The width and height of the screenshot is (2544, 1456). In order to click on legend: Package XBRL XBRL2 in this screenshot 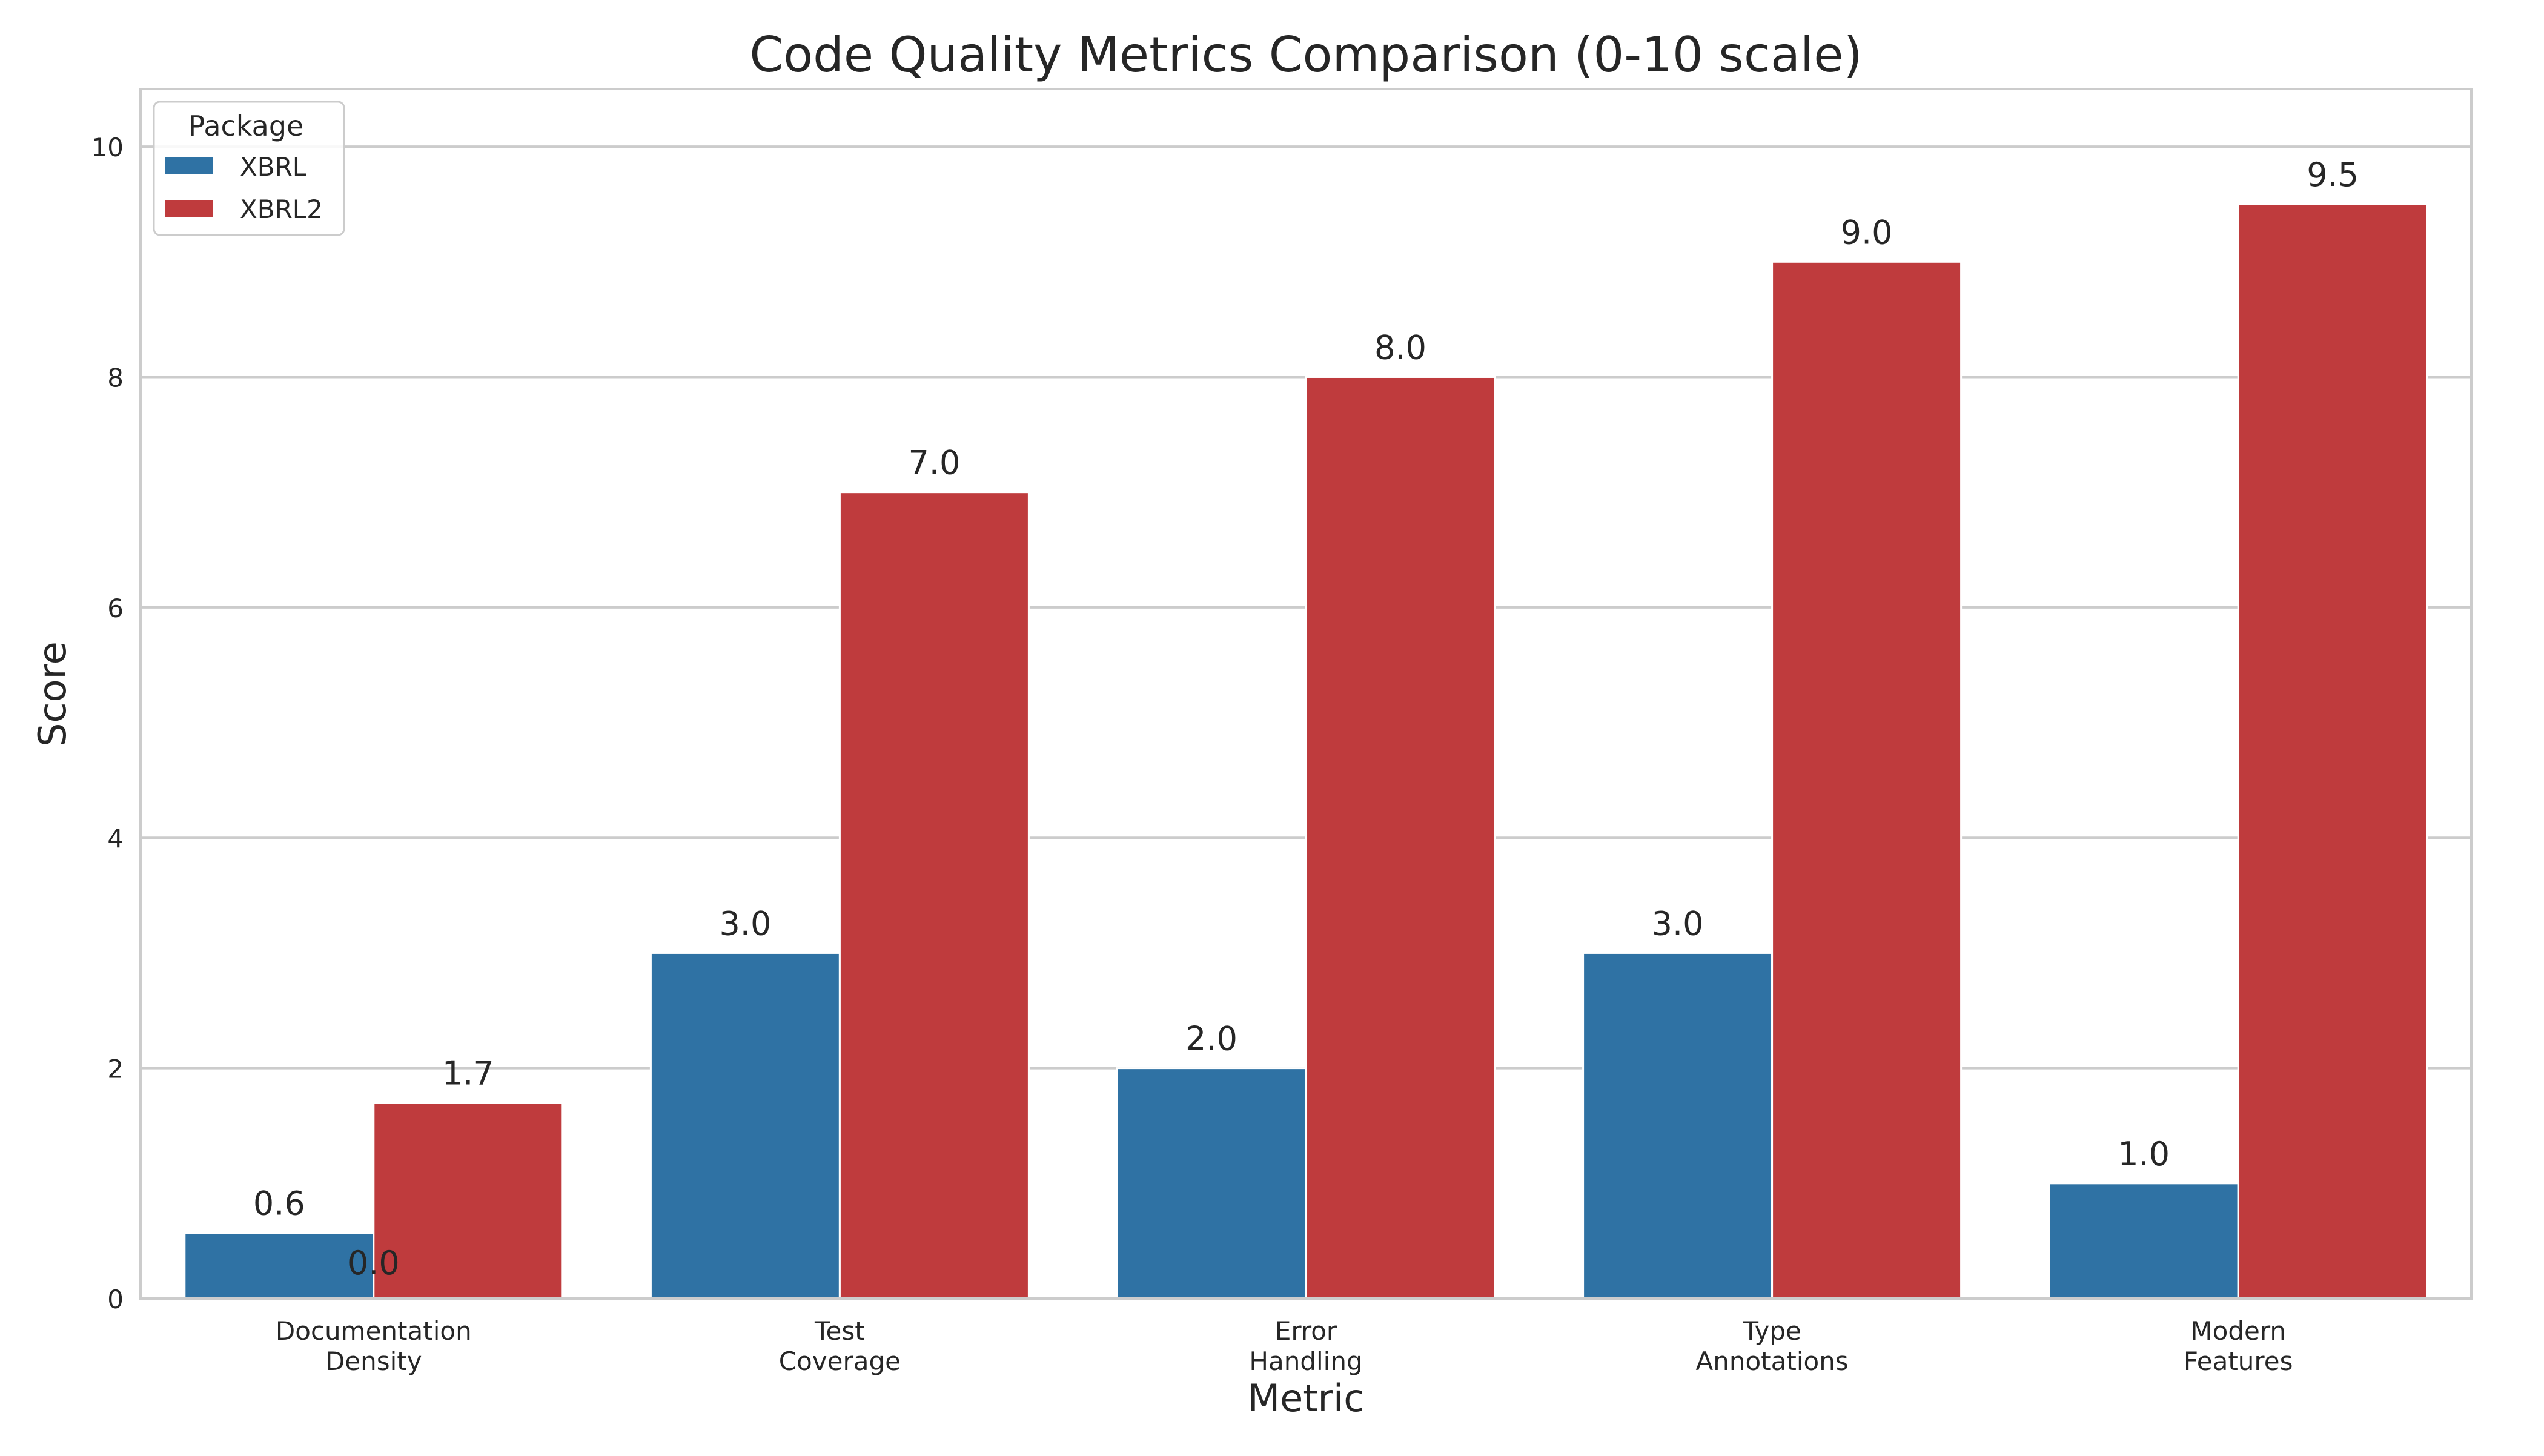, I will do `click(249, 168)`.